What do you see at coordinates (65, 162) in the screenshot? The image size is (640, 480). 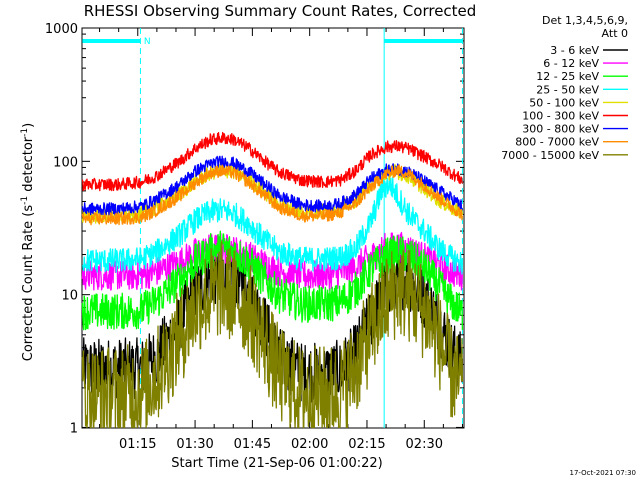 I see `y-tick-label: 100` at bounding box center [65, 162].